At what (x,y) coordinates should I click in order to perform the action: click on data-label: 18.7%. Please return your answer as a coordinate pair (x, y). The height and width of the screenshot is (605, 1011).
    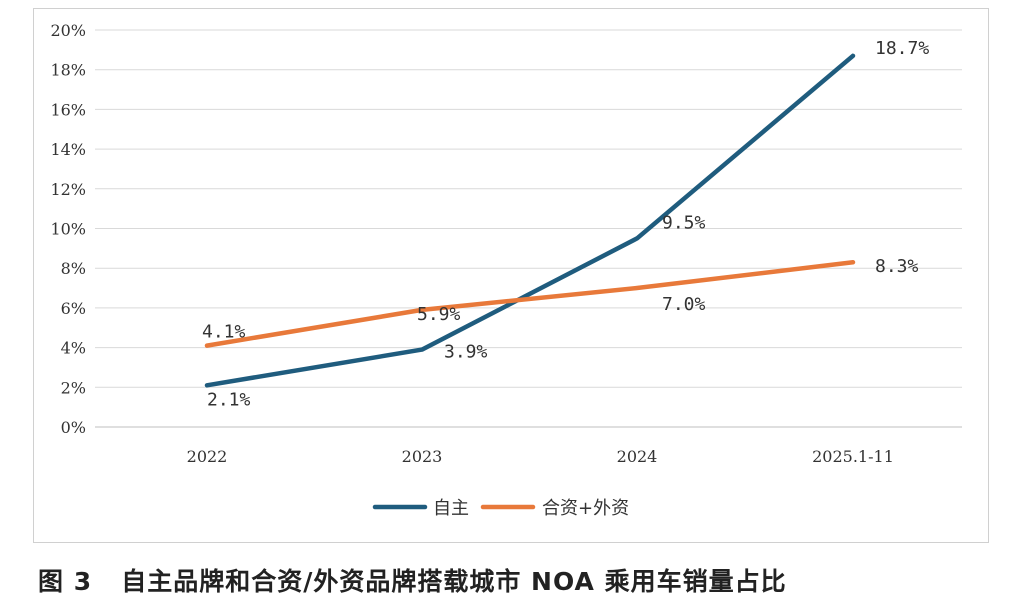
    Looking at the image, I should click on (902, 48).